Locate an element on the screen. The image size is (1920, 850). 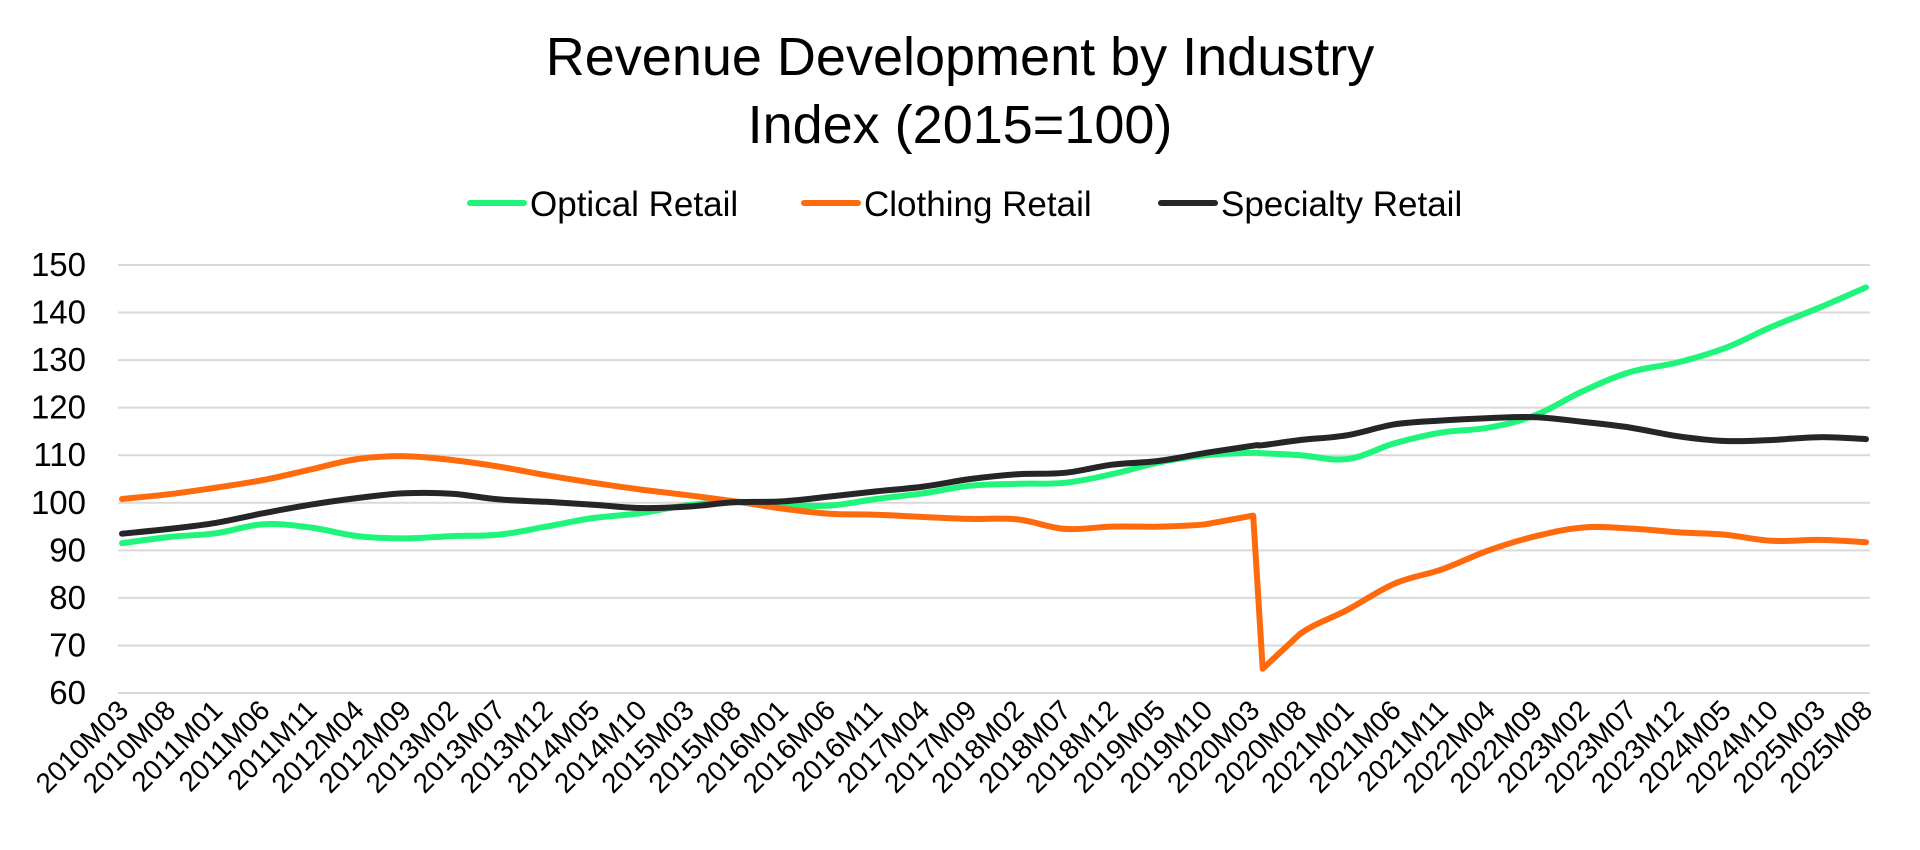
series-specialty-retail is located at coordinates (994, 475).